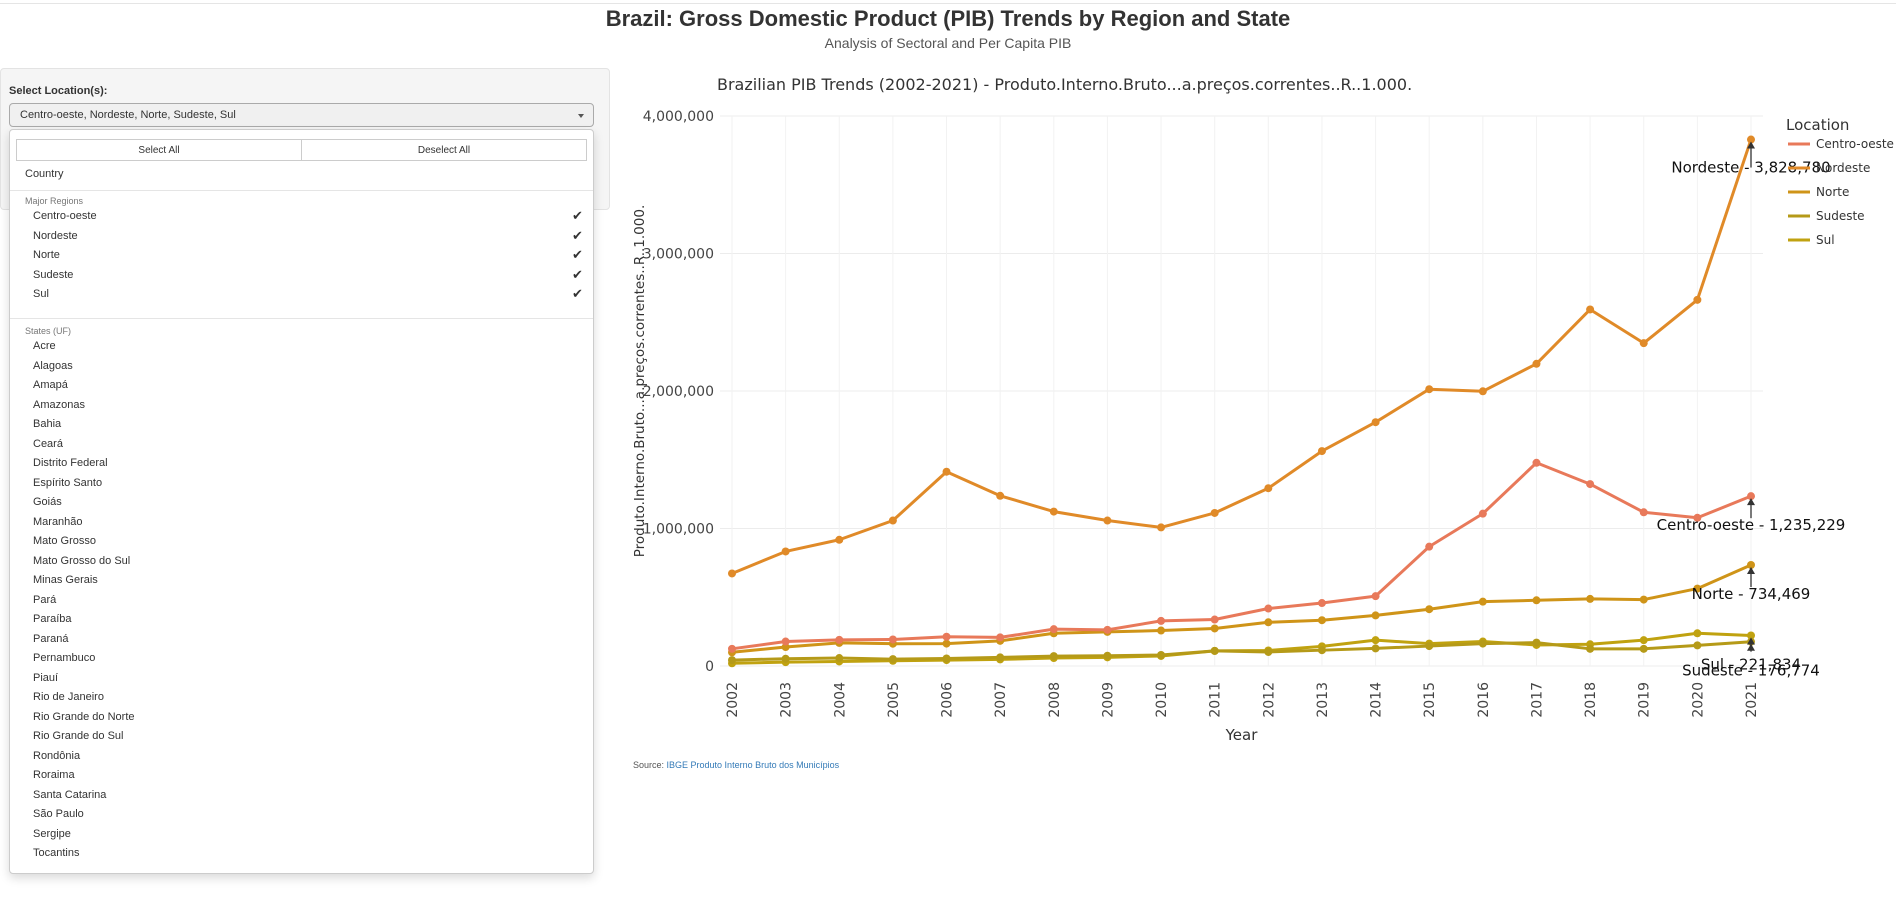  I want to click on option-state: Ceará, so click(48, 443).